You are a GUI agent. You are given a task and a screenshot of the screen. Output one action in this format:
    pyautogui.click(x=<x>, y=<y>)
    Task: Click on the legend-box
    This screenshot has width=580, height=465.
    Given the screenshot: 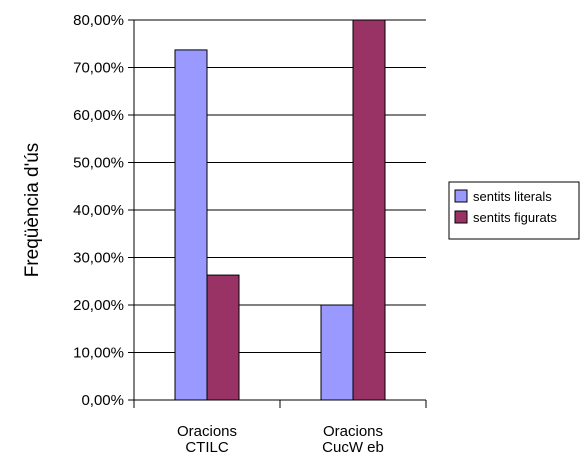 What is the action you would take?
    pyautogui.click(x=514, y=210)
    